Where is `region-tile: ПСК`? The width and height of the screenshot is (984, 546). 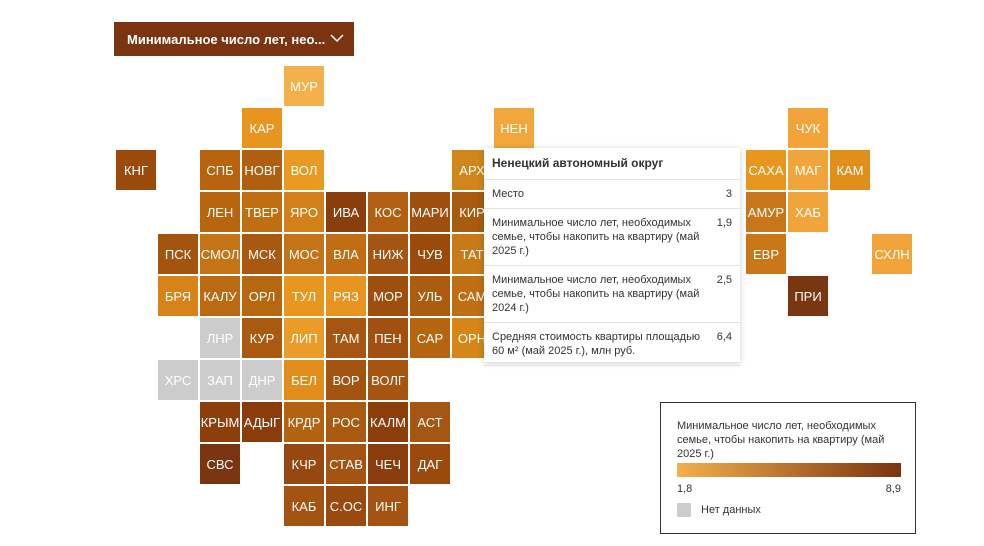
region-tile: ПСК is located at coordinates (178, 254).